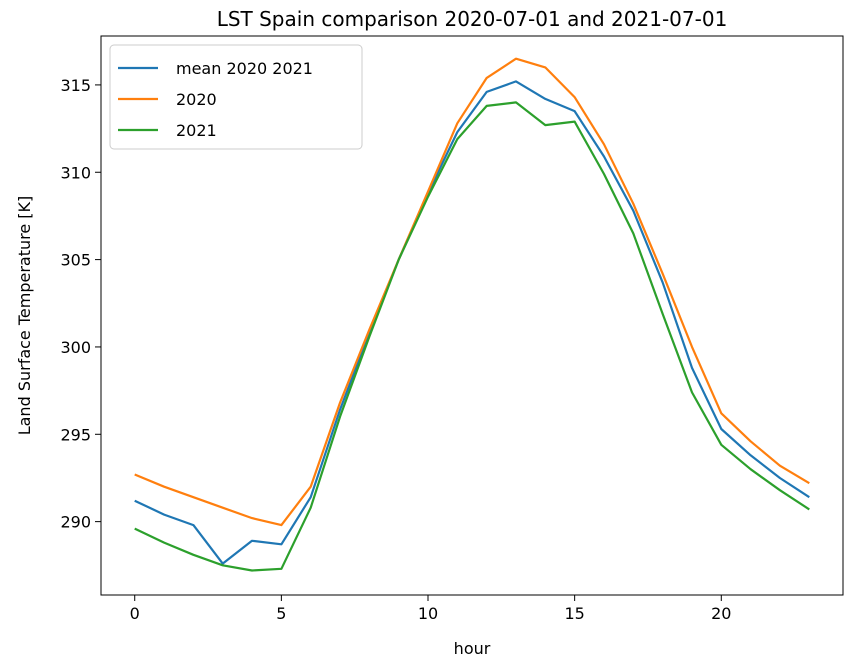 The height and width of the screenshot is (664, 858). What do you see at coordinates (472, 648) in the screenshot?
I see `x-axis-label: hour` at bounding box center [472, 648].